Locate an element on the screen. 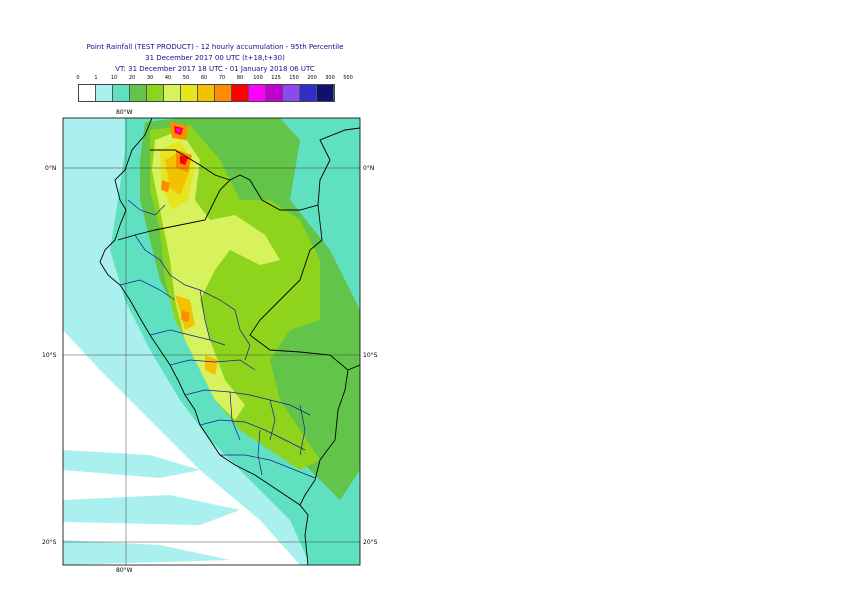  lat-label-0-left: 0°N is located at coordinates (51, 168).